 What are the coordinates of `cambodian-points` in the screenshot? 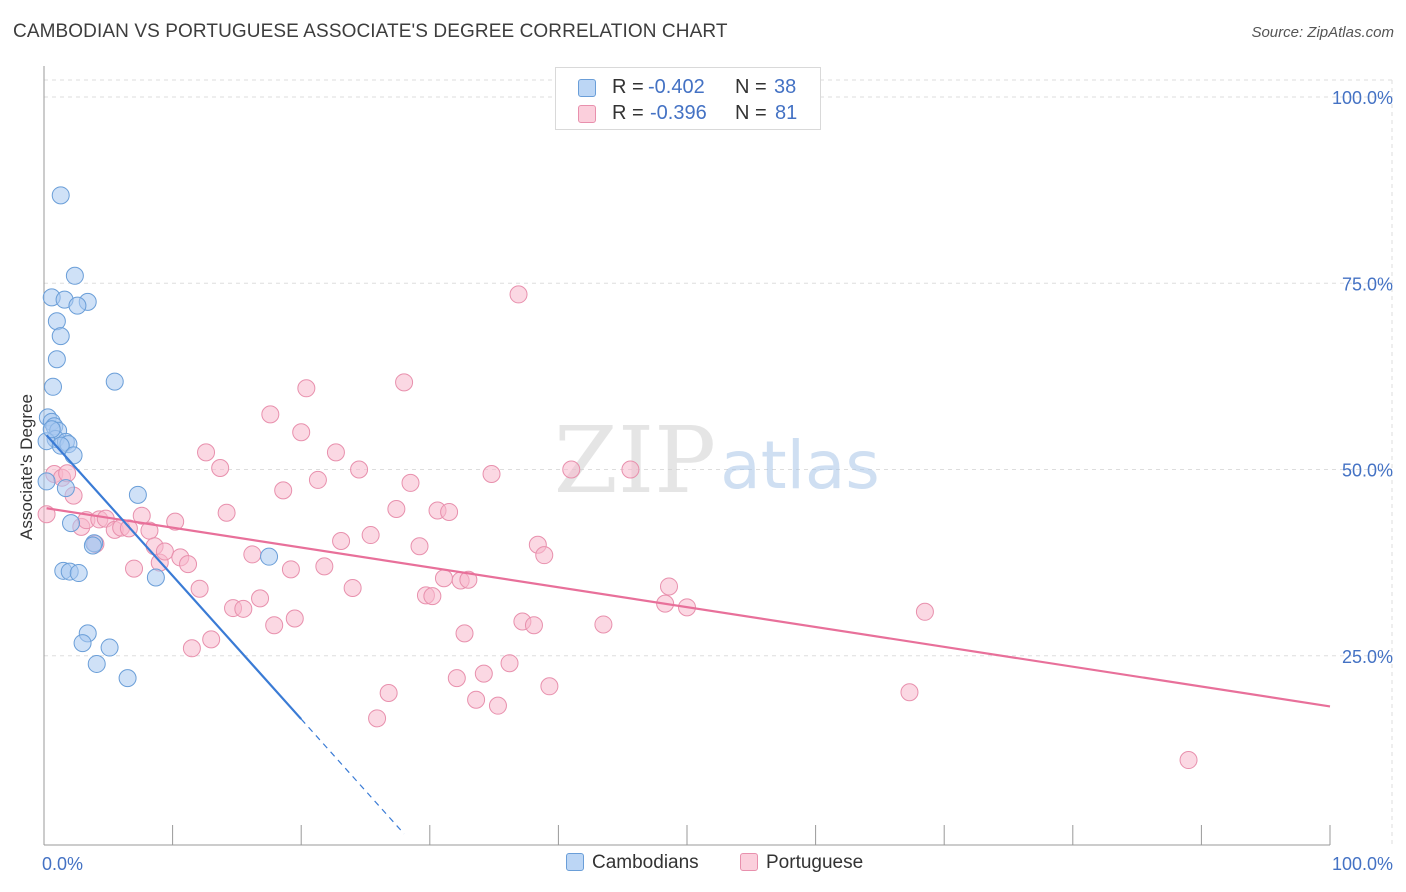 It's located at (158, 437).